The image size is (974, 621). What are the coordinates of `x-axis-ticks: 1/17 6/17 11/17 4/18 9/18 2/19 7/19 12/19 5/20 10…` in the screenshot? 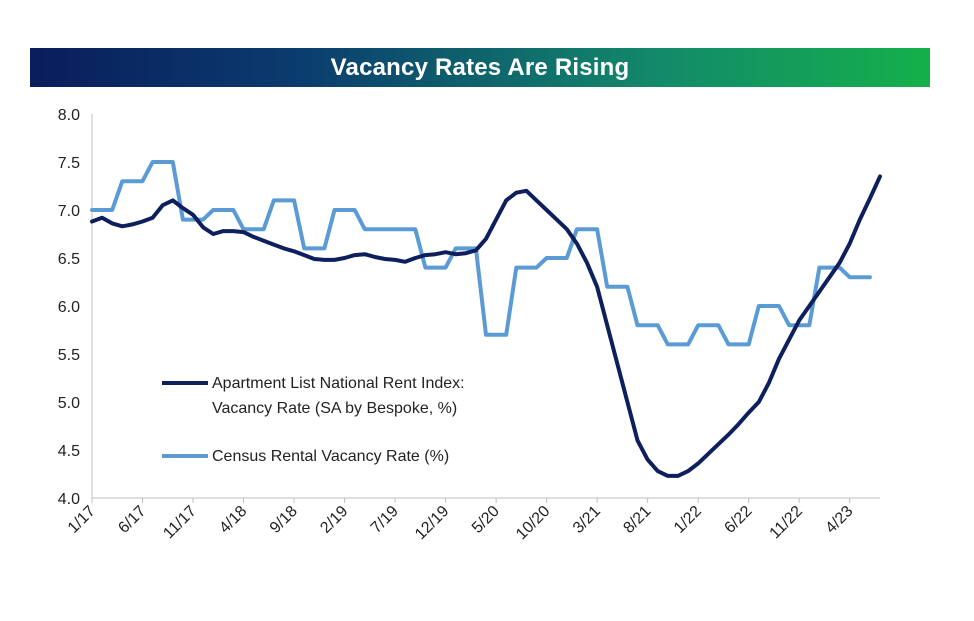 It's located at (461, 520).